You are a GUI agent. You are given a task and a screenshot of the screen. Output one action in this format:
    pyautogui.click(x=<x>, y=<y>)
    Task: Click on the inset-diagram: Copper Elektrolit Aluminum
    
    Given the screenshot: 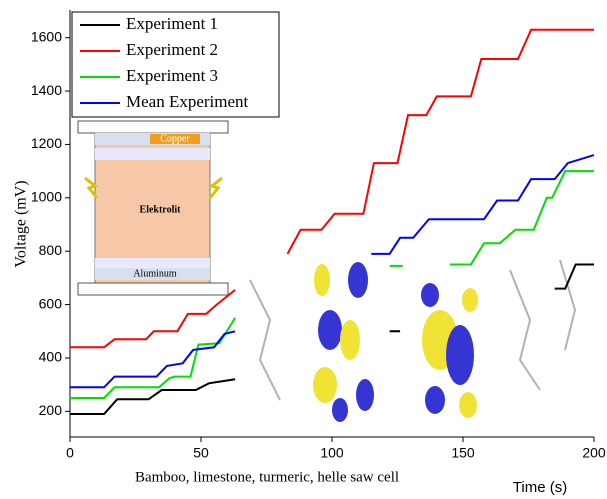 What is the action you would take?
    pyautogui.click(x=153, y=208)
    